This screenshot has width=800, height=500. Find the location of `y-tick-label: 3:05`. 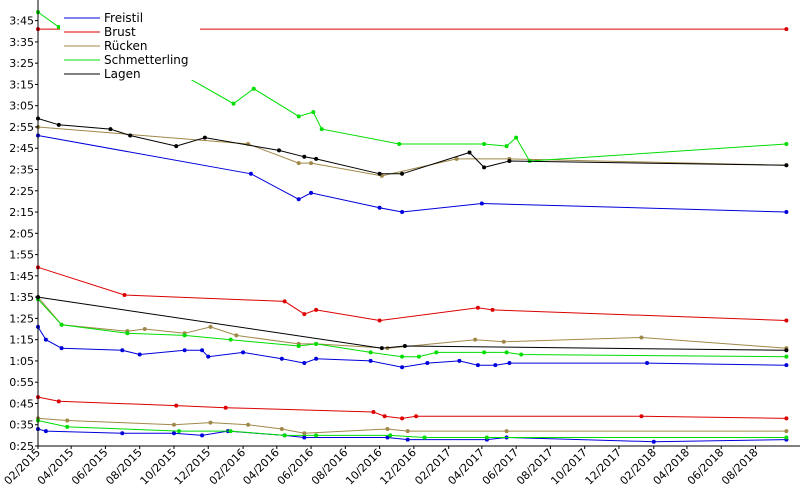

y-tick-label: 3:05 is located at coordinates (21, 106).